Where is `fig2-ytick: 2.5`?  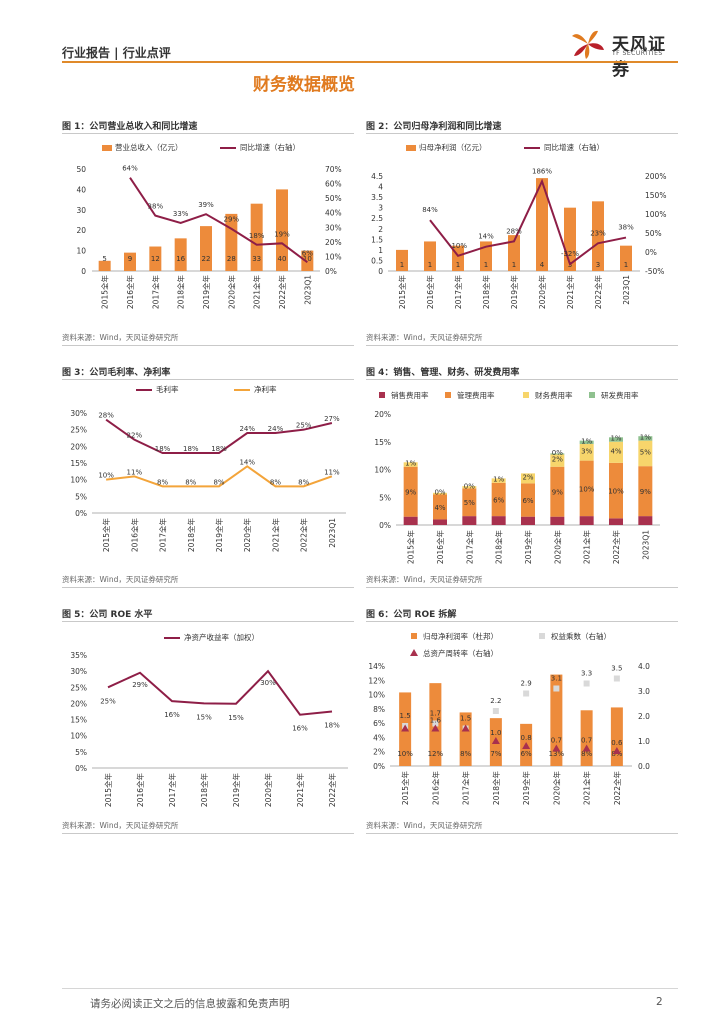 fig2-ytick: 2.5 is located at coordinates (377, 218).